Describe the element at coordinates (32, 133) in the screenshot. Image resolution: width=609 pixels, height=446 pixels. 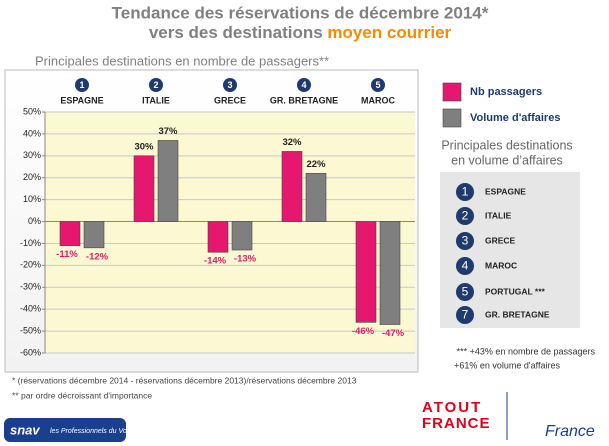
I see `y-tick-label: 40%` at that location.